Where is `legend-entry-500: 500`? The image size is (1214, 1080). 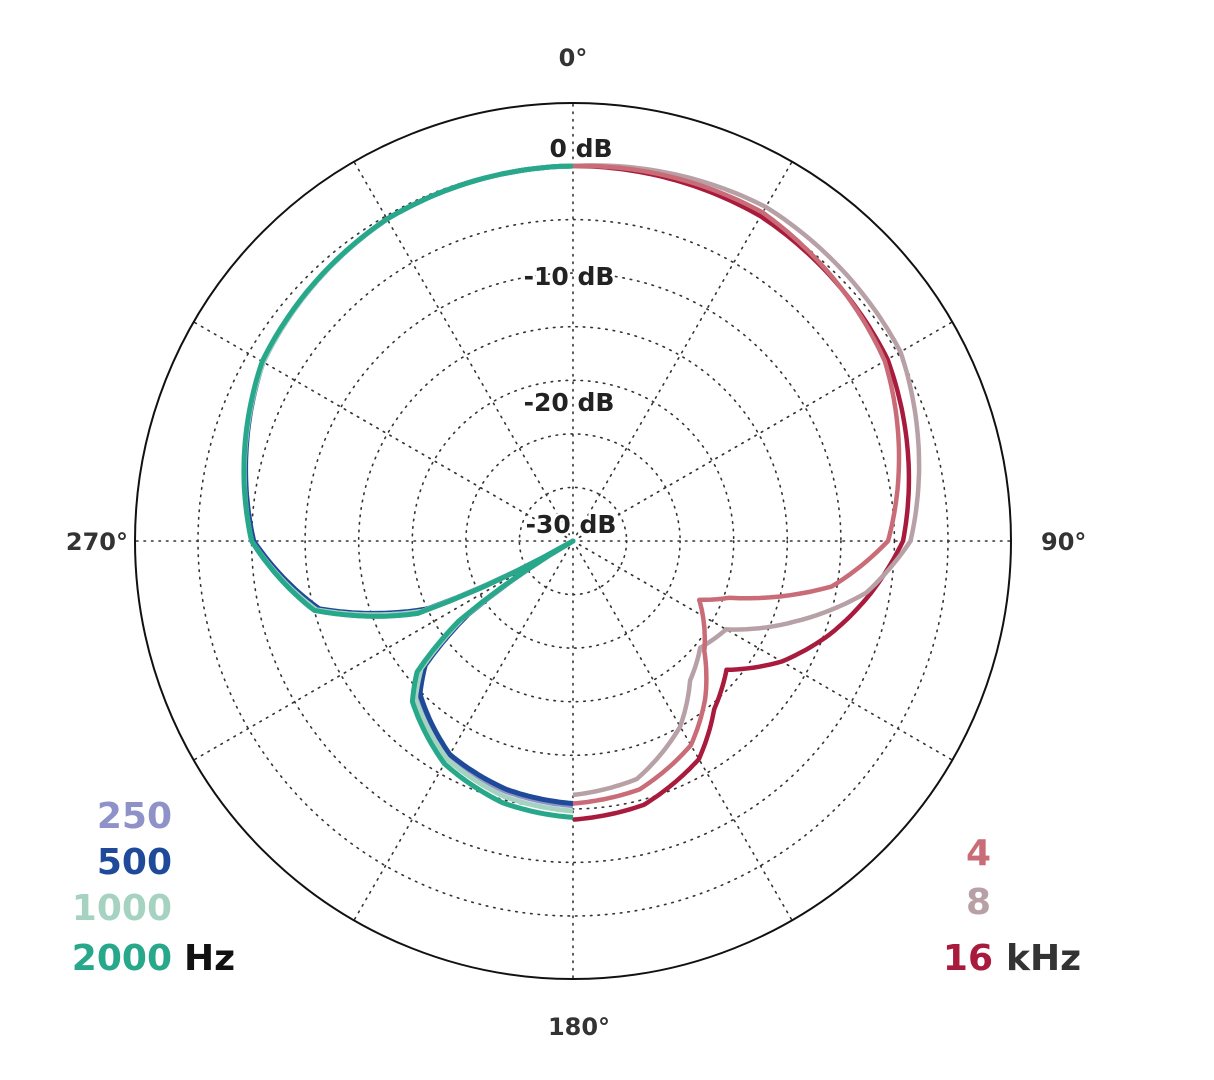 legend-entry-500: 500 is located at coordinates (134, 862).